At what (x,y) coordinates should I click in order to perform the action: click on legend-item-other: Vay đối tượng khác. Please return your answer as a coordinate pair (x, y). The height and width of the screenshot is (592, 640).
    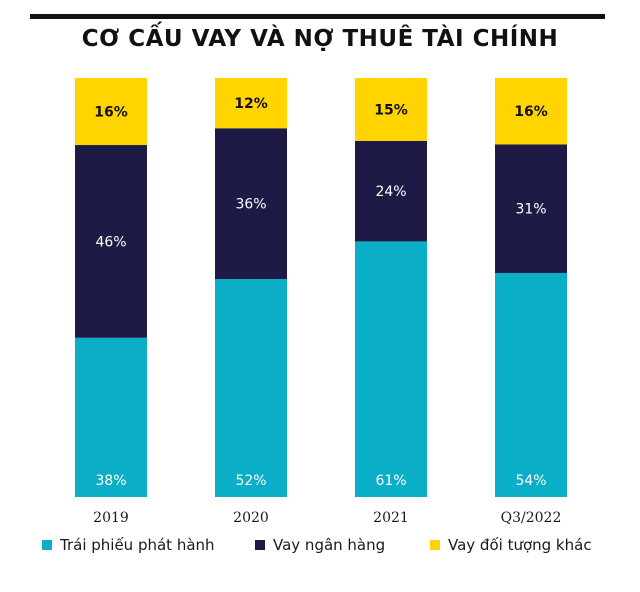
    Looking at the image, I should click on (511, 545).